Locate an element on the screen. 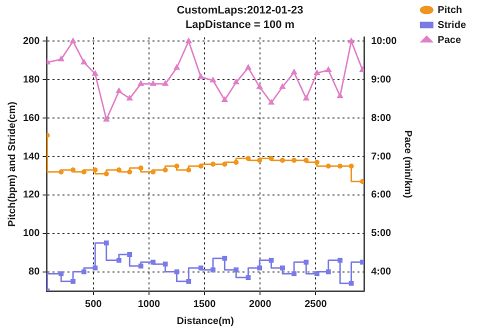  x-tick-label: 1000 is located at coordinates (149, 304).